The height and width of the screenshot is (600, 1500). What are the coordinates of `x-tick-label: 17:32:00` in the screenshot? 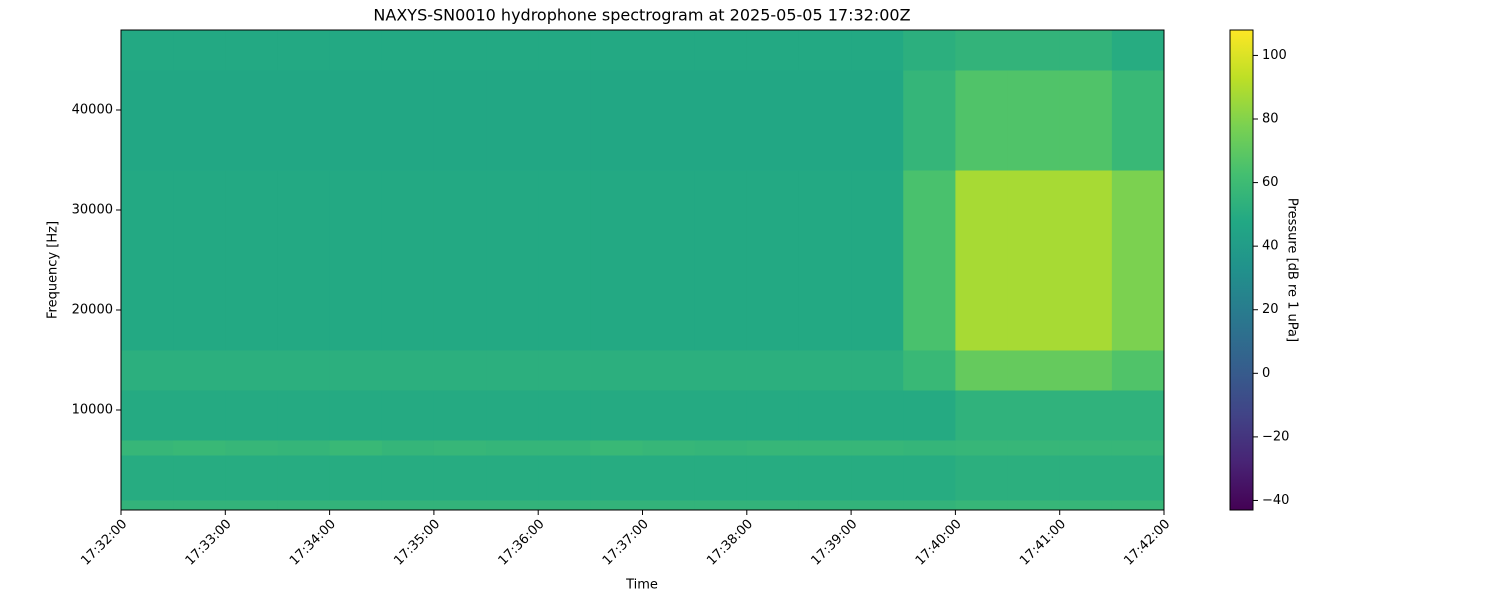 It's located at (104, 543).